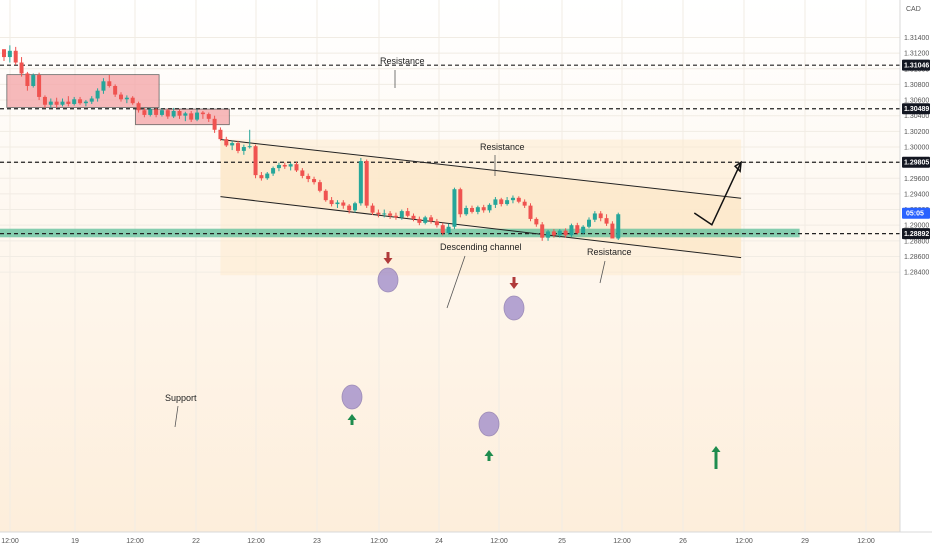 The height and width of the screenshot is (550, 932). I want to click on time-axis-panel, so click(450, 541).